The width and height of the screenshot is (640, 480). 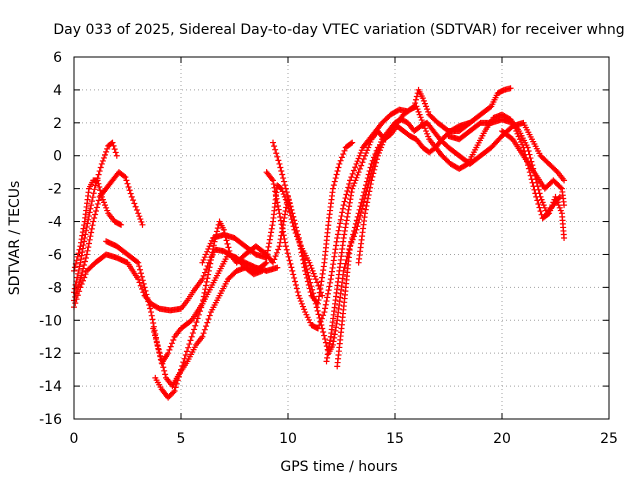 I want to click on x-tick-label: 10, so click(x=288, y=439).